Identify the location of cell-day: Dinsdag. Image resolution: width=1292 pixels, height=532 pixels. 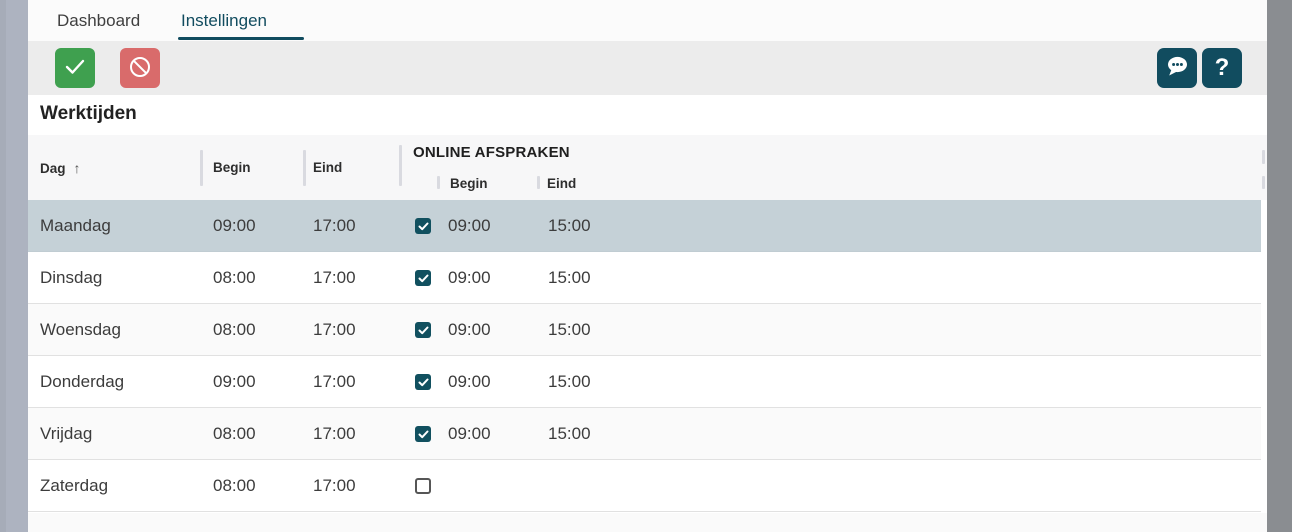
(71, 277).